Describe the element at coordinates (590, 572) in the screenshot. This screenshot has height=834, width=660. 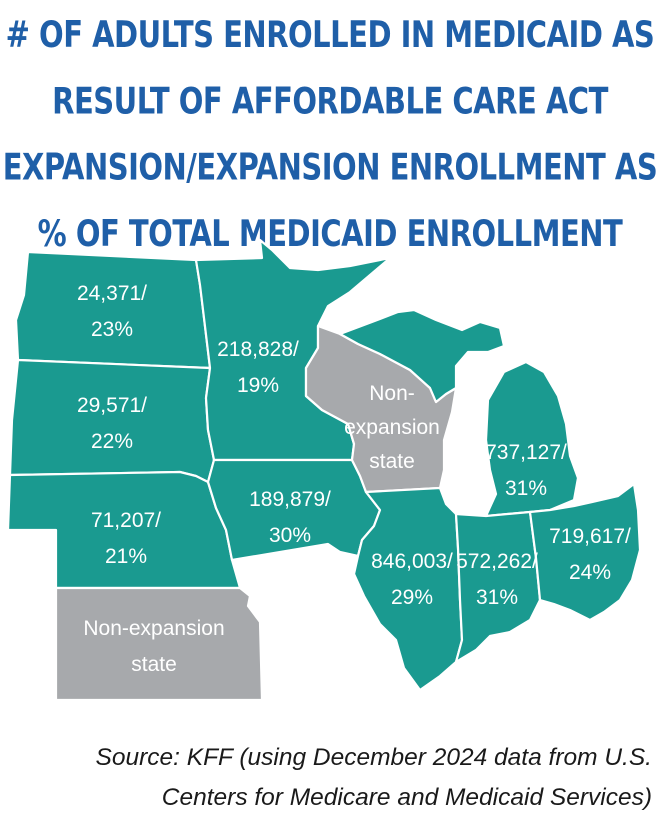
I see `label-ohio-pct: 24%` at that location.